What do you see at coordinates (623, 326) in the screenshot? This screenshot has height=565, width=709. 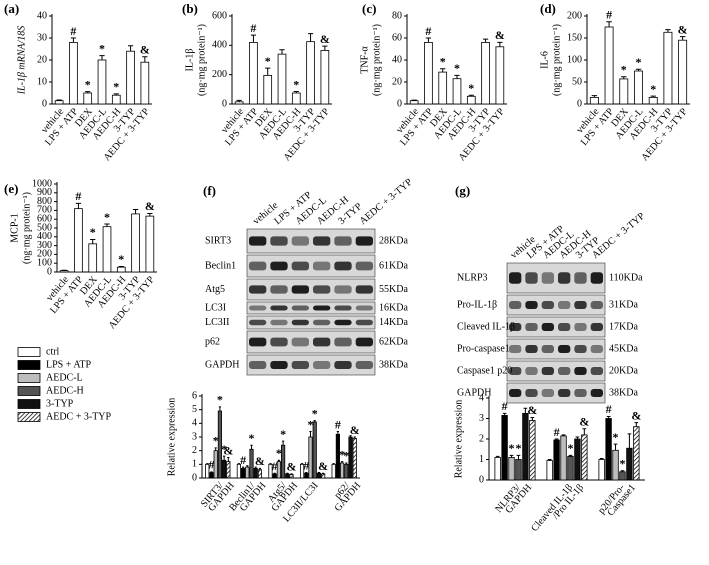 I see `blot-size-label: 17KDa` at bounding box center [623, 326].